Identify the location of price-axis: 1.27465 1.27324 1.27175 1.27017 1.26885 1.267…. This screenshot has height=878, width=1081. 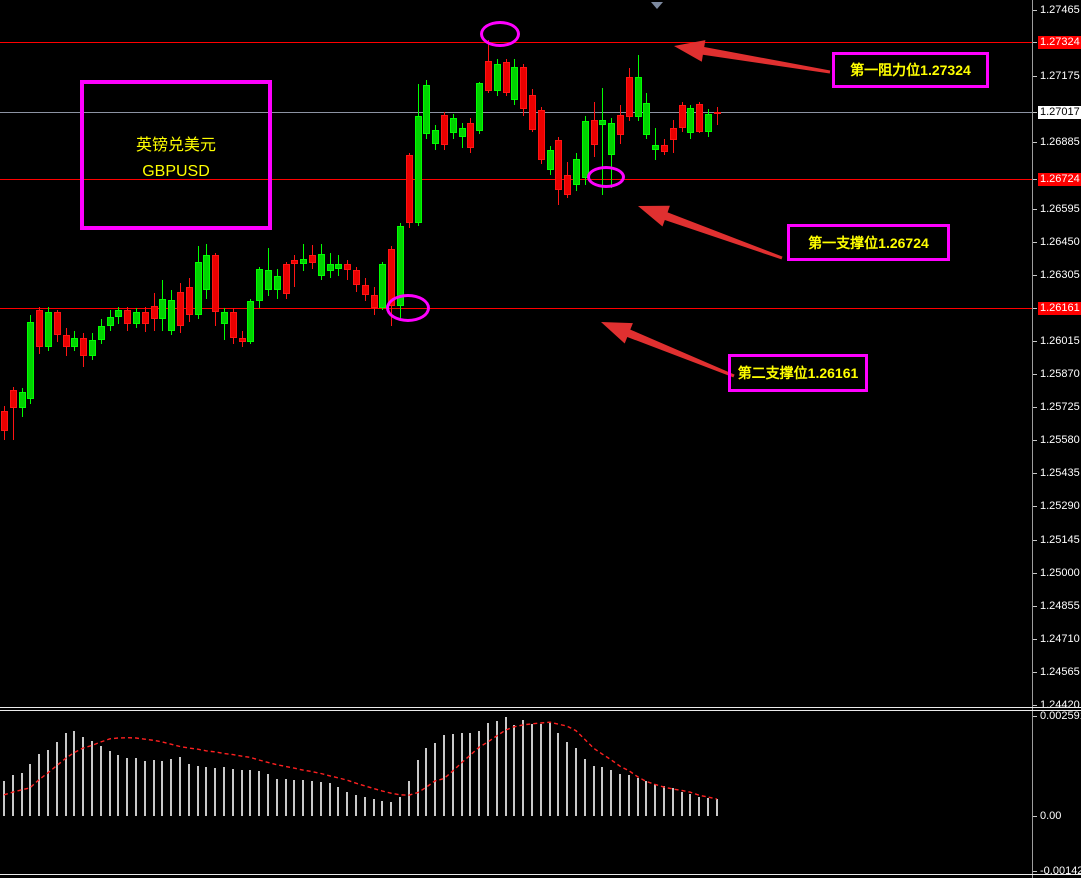
(1056, 439).